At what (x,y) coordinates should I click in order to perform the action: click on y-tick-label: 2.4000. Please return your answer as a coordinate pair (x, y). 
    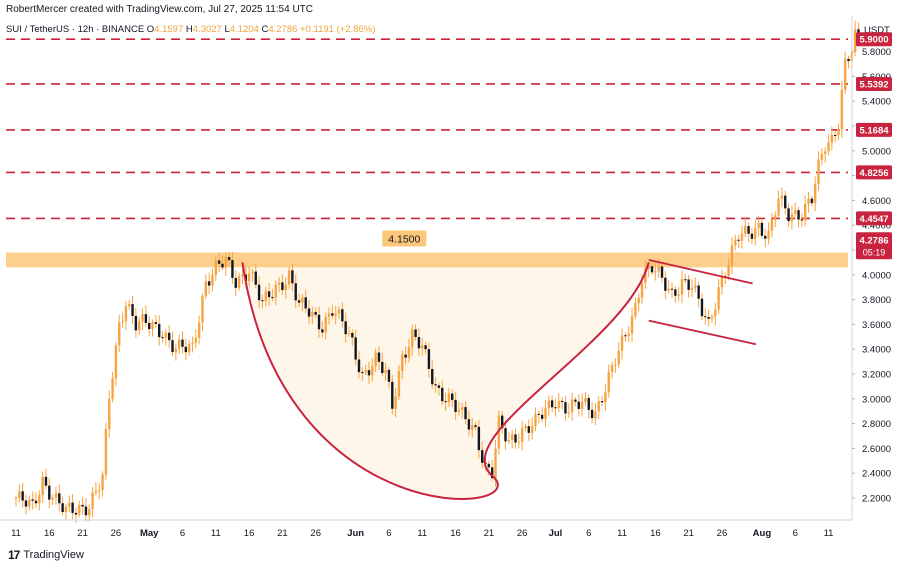
    Looking at the image, I should click on (876, 474).